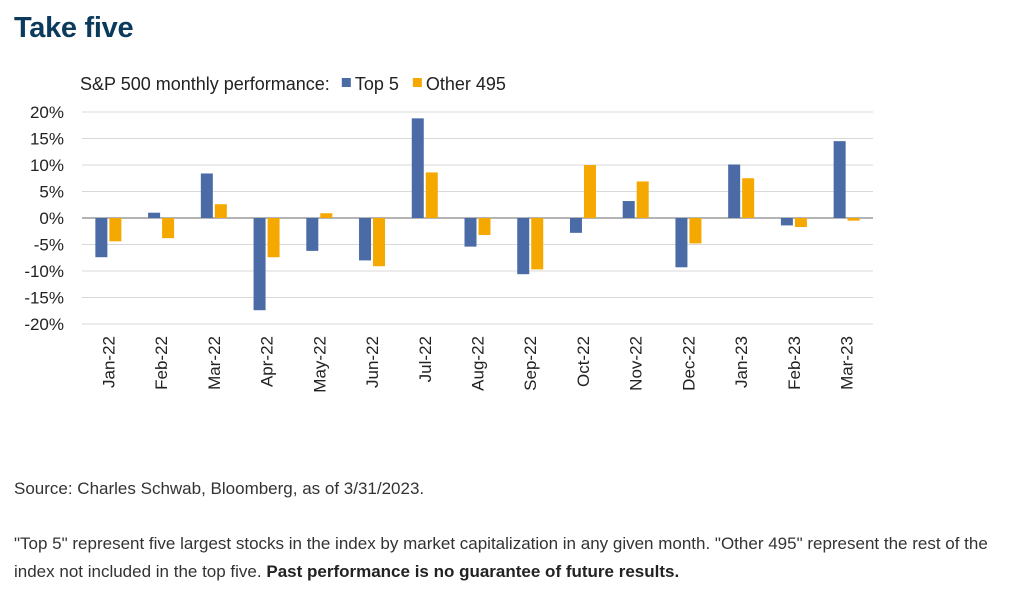  Describe the element at coordinates (267, 361) in the screenshot. I see `x-tick-label: Apr-22` at that location.